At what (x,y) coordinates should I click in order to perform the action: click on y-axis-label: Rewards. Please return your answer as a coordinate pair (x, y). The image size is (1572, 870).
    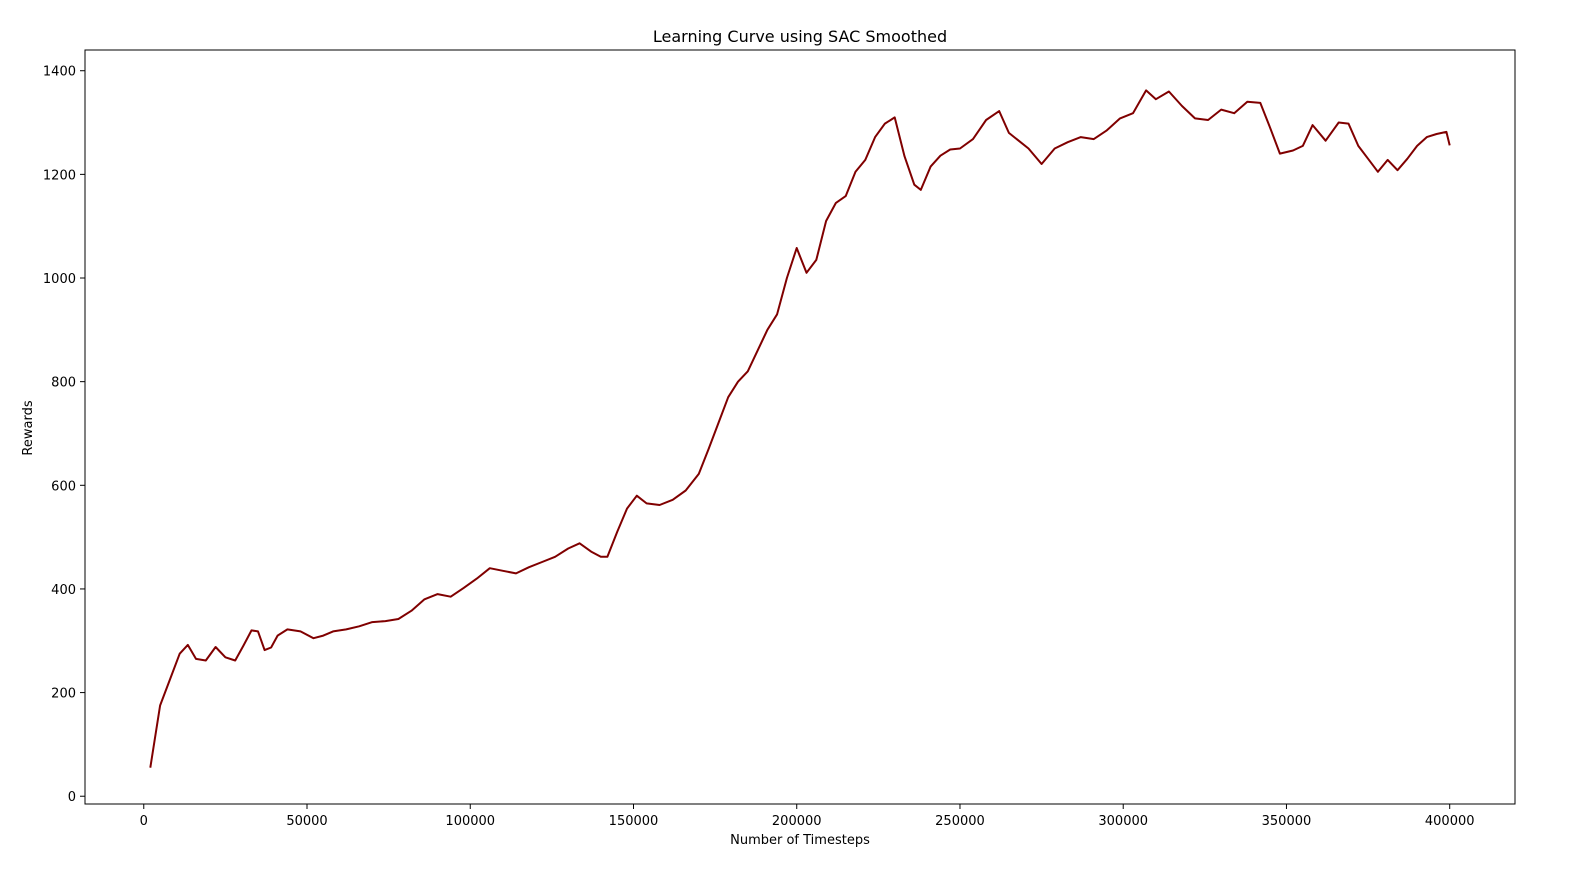
    Looking at the image, I should click on (28, 427).